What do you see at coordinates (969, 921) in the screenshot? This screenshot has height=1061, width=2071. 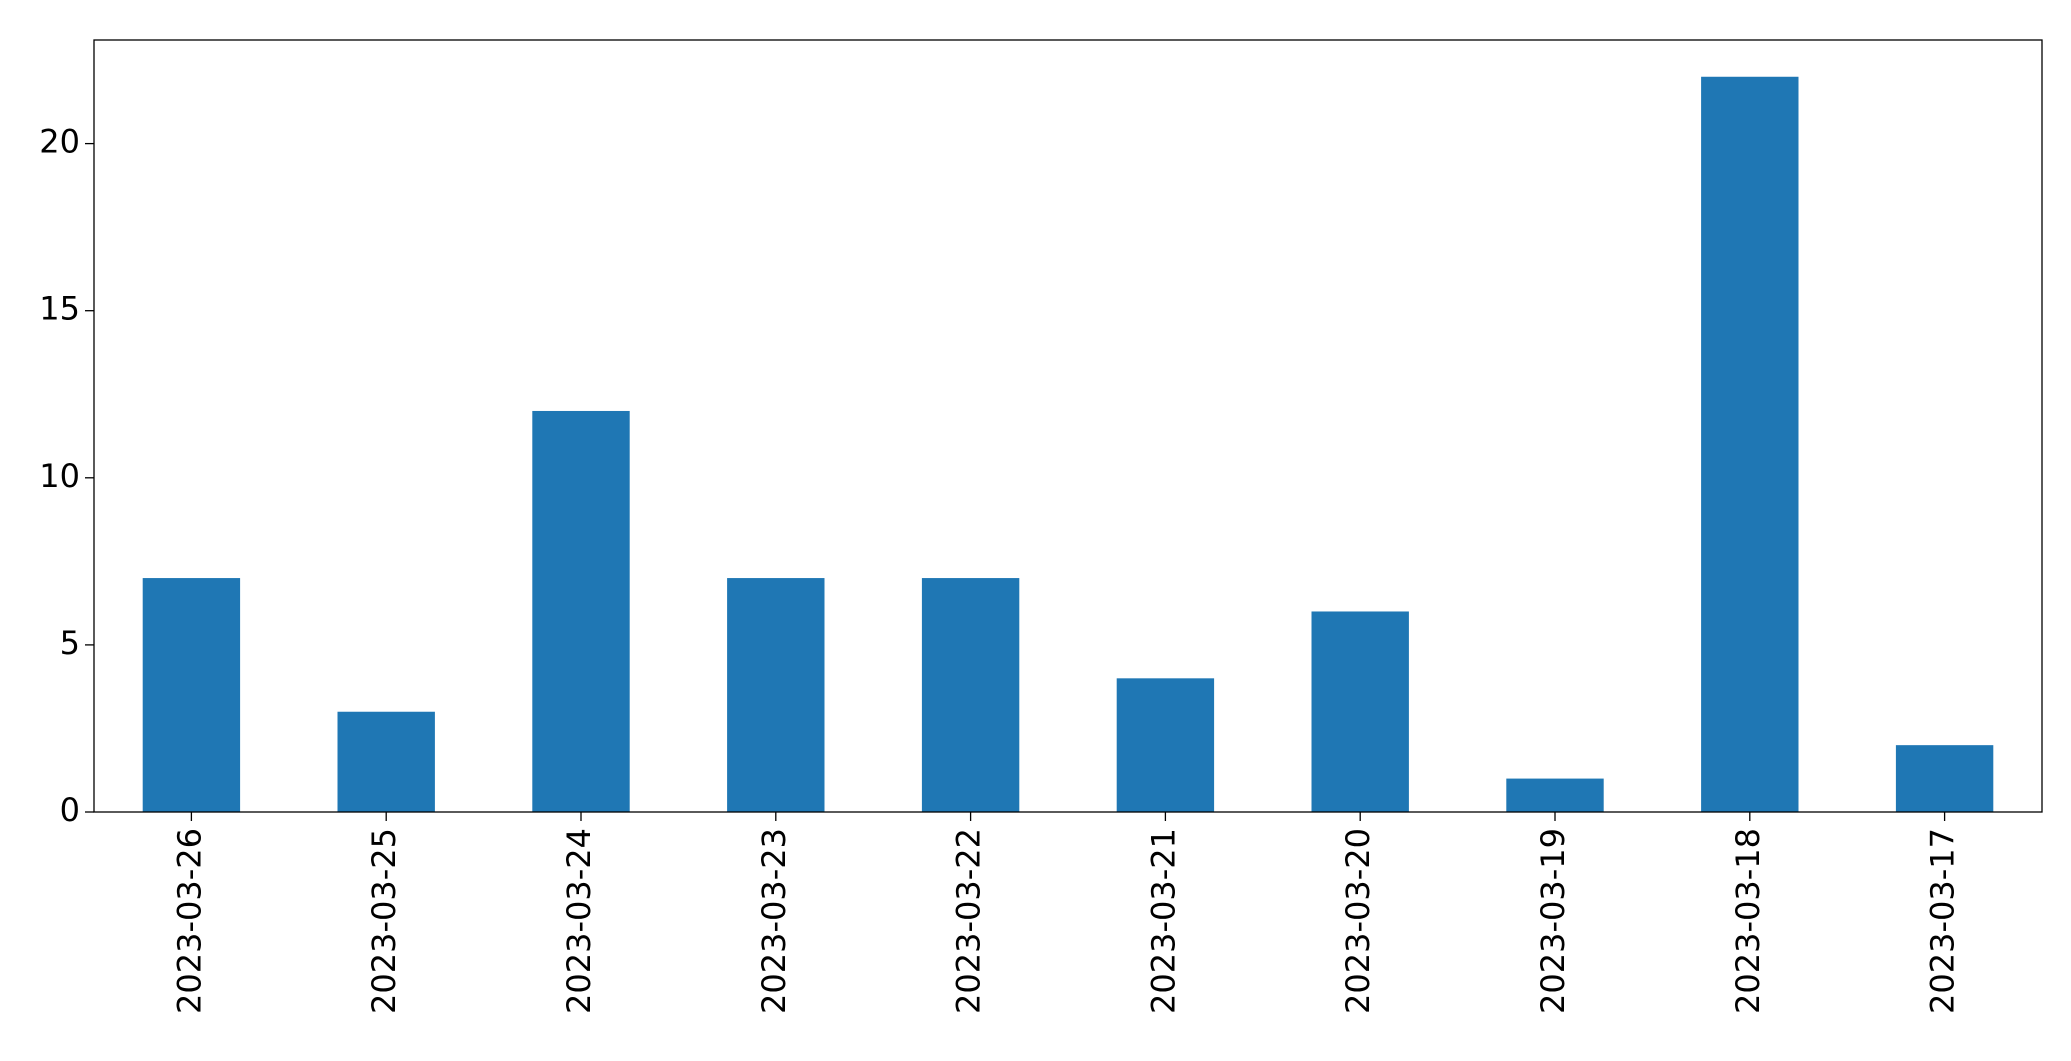 I see `x-tick-label: 2023-03-22` at bounding box center [969, 921].